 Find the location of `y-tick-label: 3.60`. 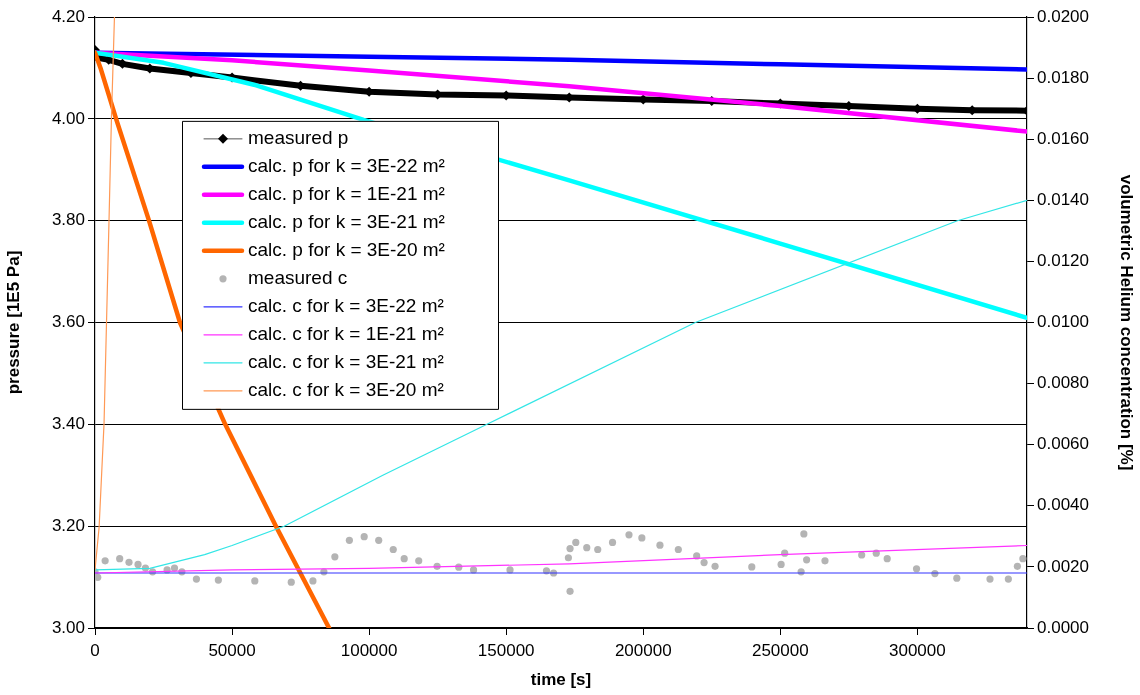

y-tick-label: 3.60 is located at coordinates (68, 322).